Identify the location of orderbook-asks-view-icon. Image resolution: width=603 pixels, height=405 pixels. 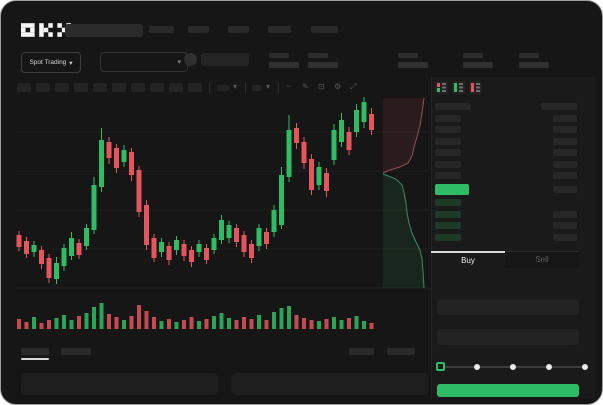
(475, 87).